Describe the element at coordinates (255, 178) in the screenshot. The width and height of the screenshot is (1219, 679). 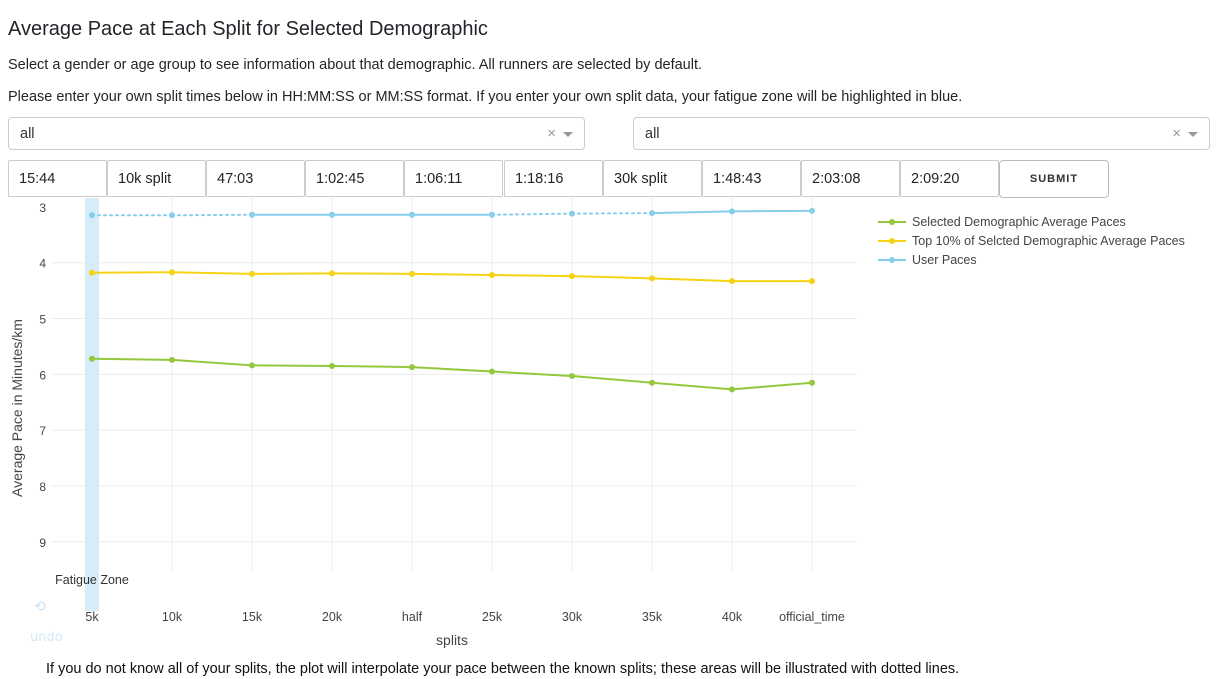
I see `split-input-15k` at that location.